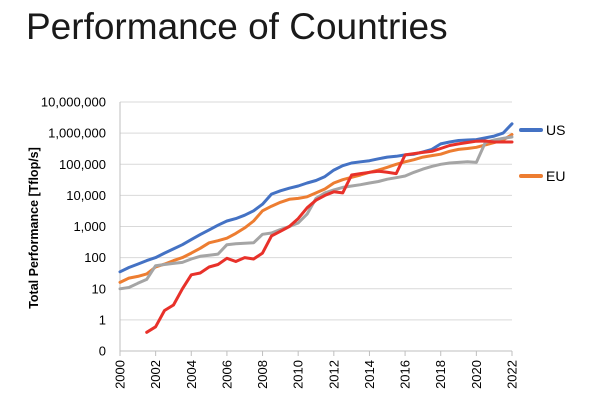 This screenshot has width=600, height=417. I want to click on x-tick-label: 2022, so click(512, 374).